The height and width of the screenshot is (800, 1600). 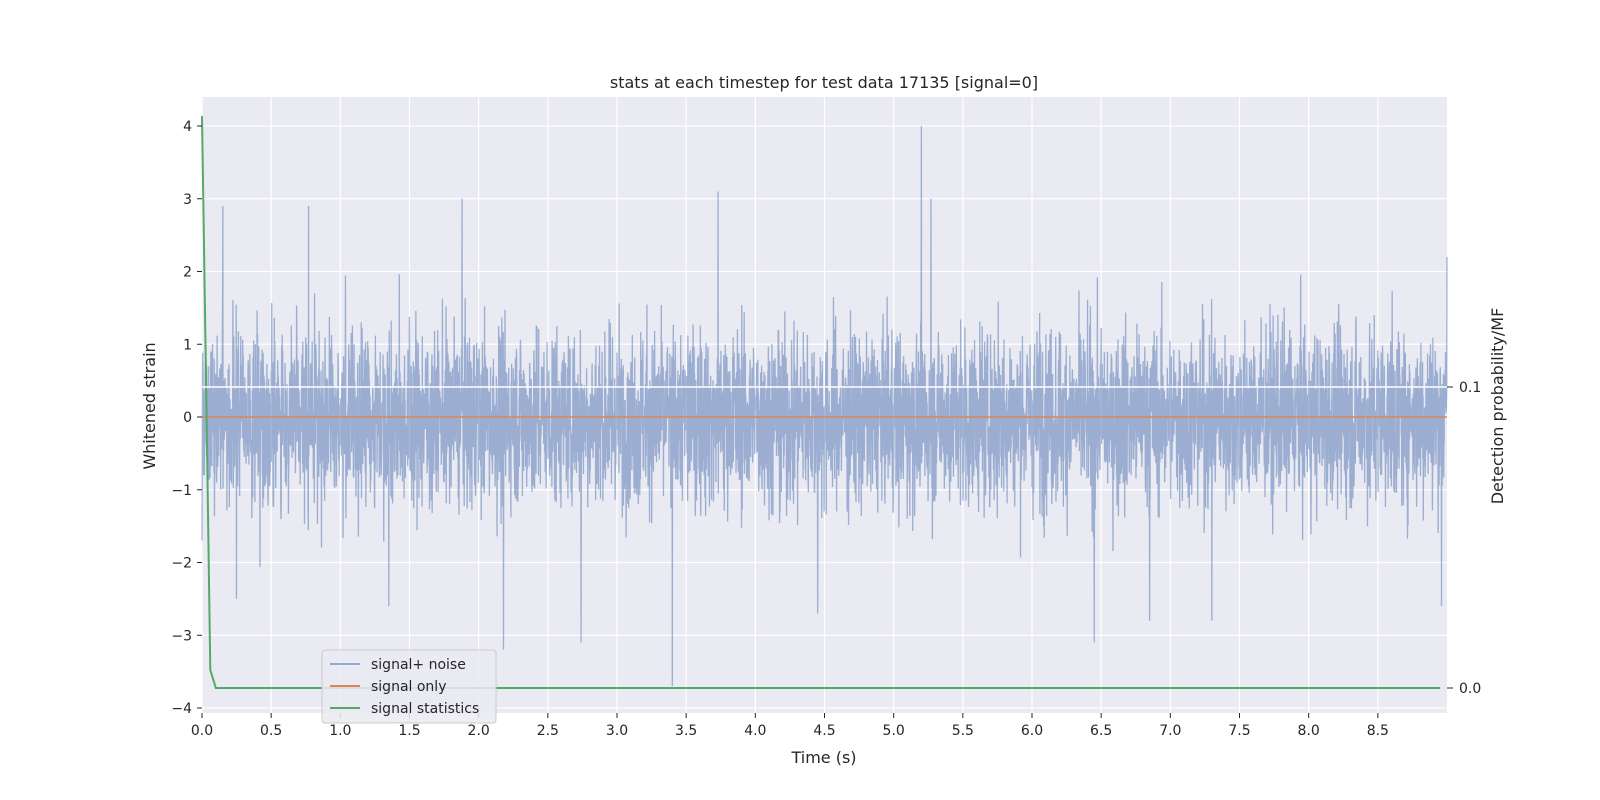 What do you see at coordinates (181, 564) in the screenshot?
I see `y-tick-label: −2` at bounding box center [181, 564].